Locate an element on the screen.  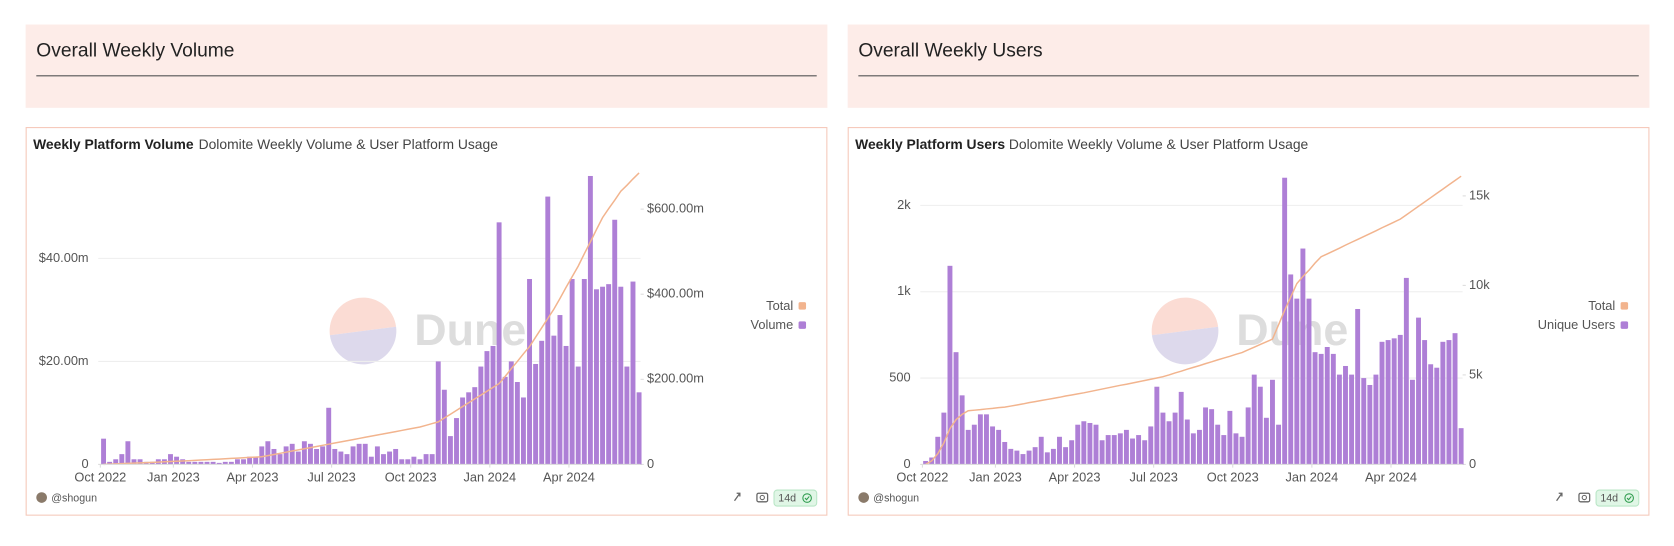
y2-tick-label: $400.00m is located at coordinates (675, 293).